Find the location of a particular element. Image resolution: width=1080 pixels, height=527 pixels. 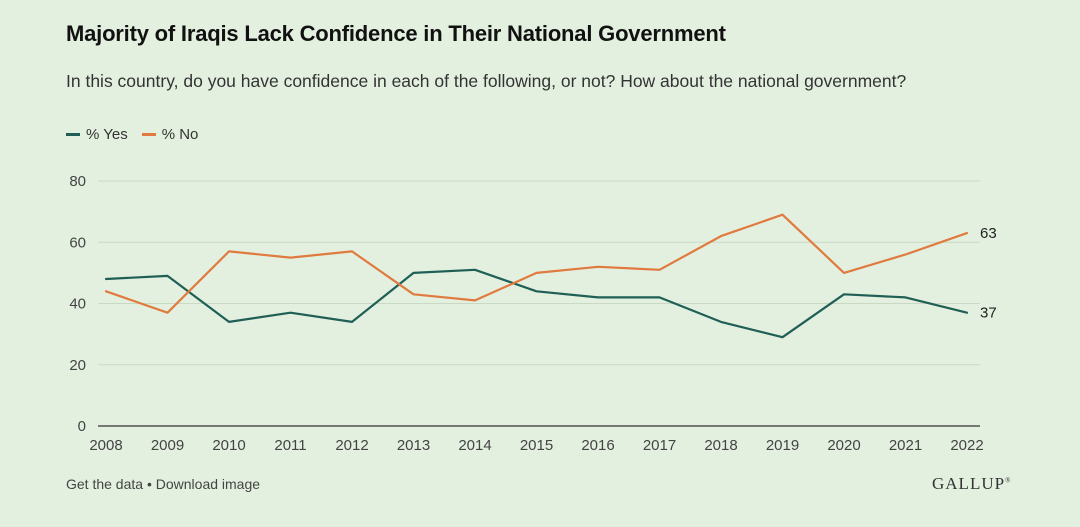

gallup-logo: GALLUP® is located at coordinates (971, 483).